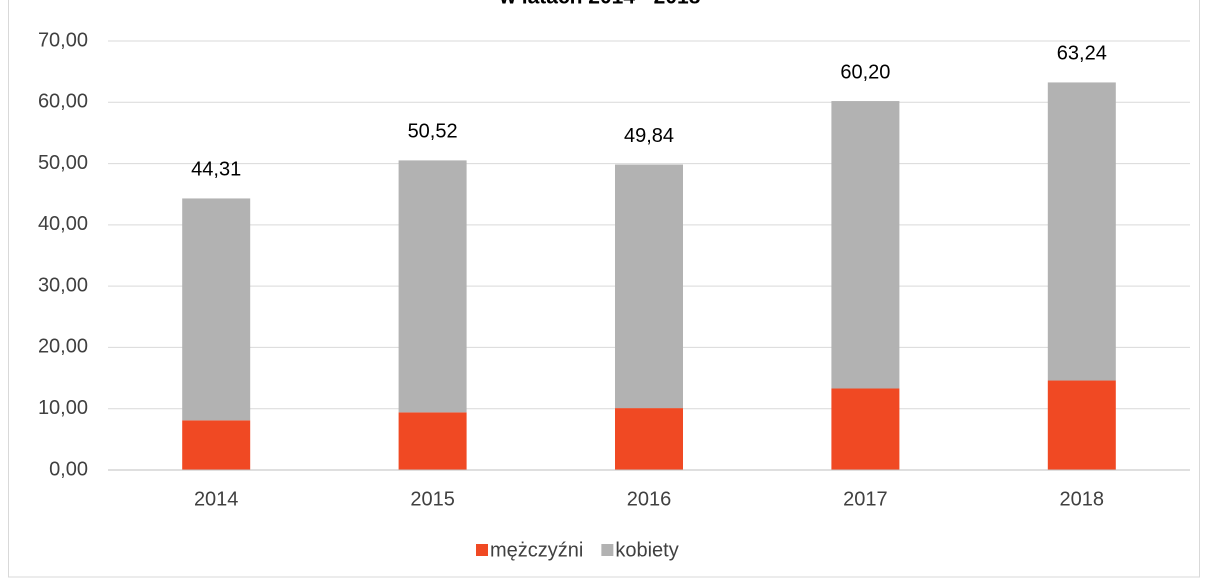  Describe the element at coordinates (63, 408) in the screenshot. I see `y-tick-label: 10,00` at that location.